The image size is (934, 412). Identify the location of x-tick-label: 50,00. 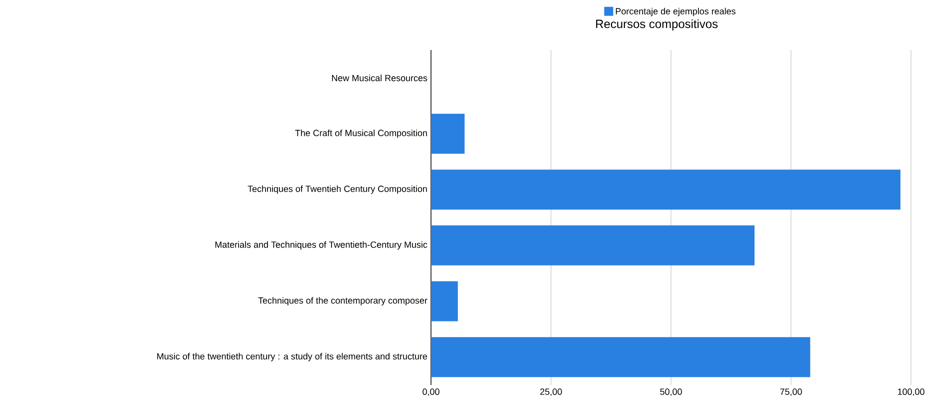
(671, 392).